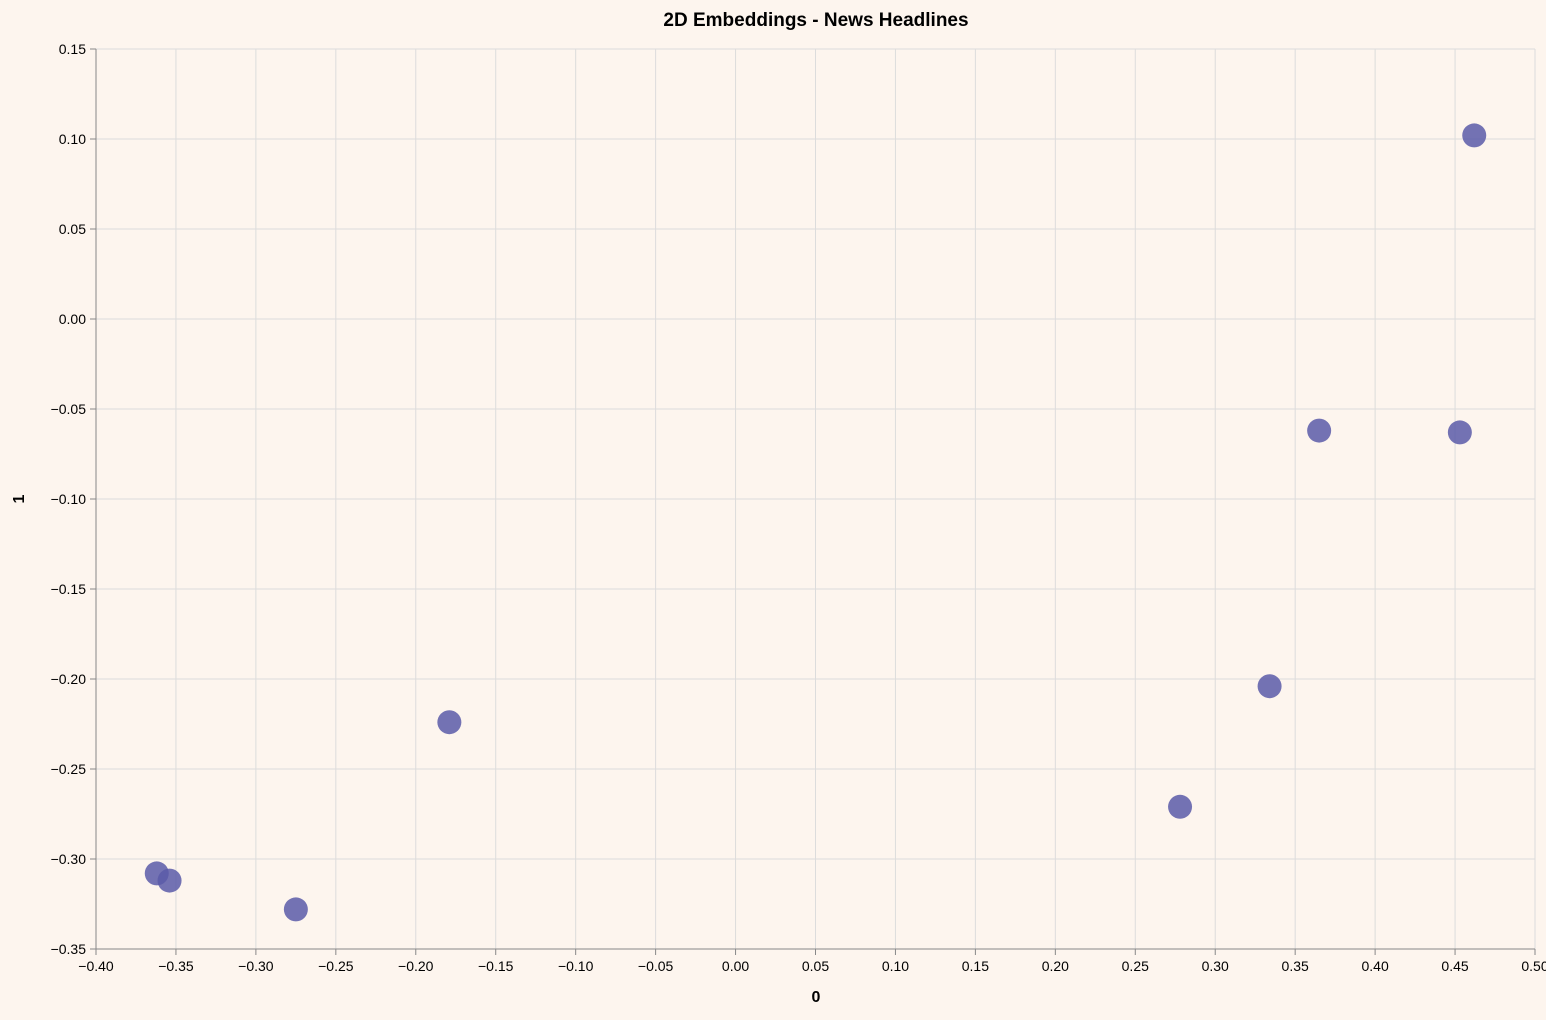 The width and height of the screenshot is (1546, 1020). I want to click on y-axis-title: 1, so click(19, 498).